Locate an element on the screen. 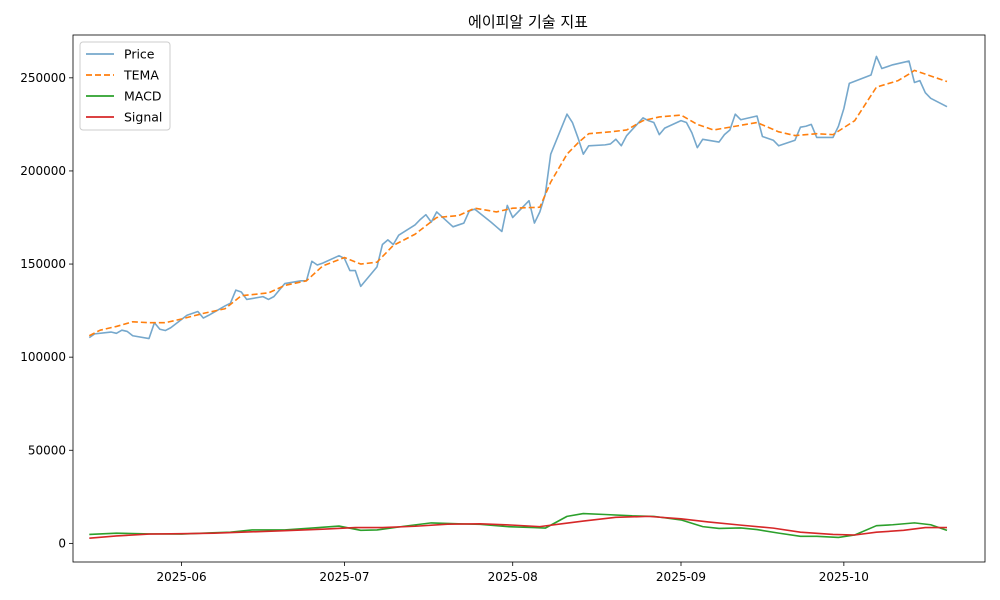 Image resolution: width=1000 pixels, height=600 pixels. x-tick-label: 2025-07 is located at coordinates (344, 577).